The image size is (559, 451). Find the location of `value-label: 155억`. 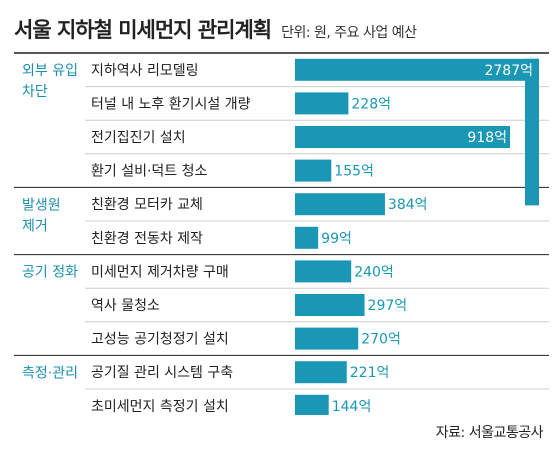

value-label: 155억 is located at coordinates (354, 172).